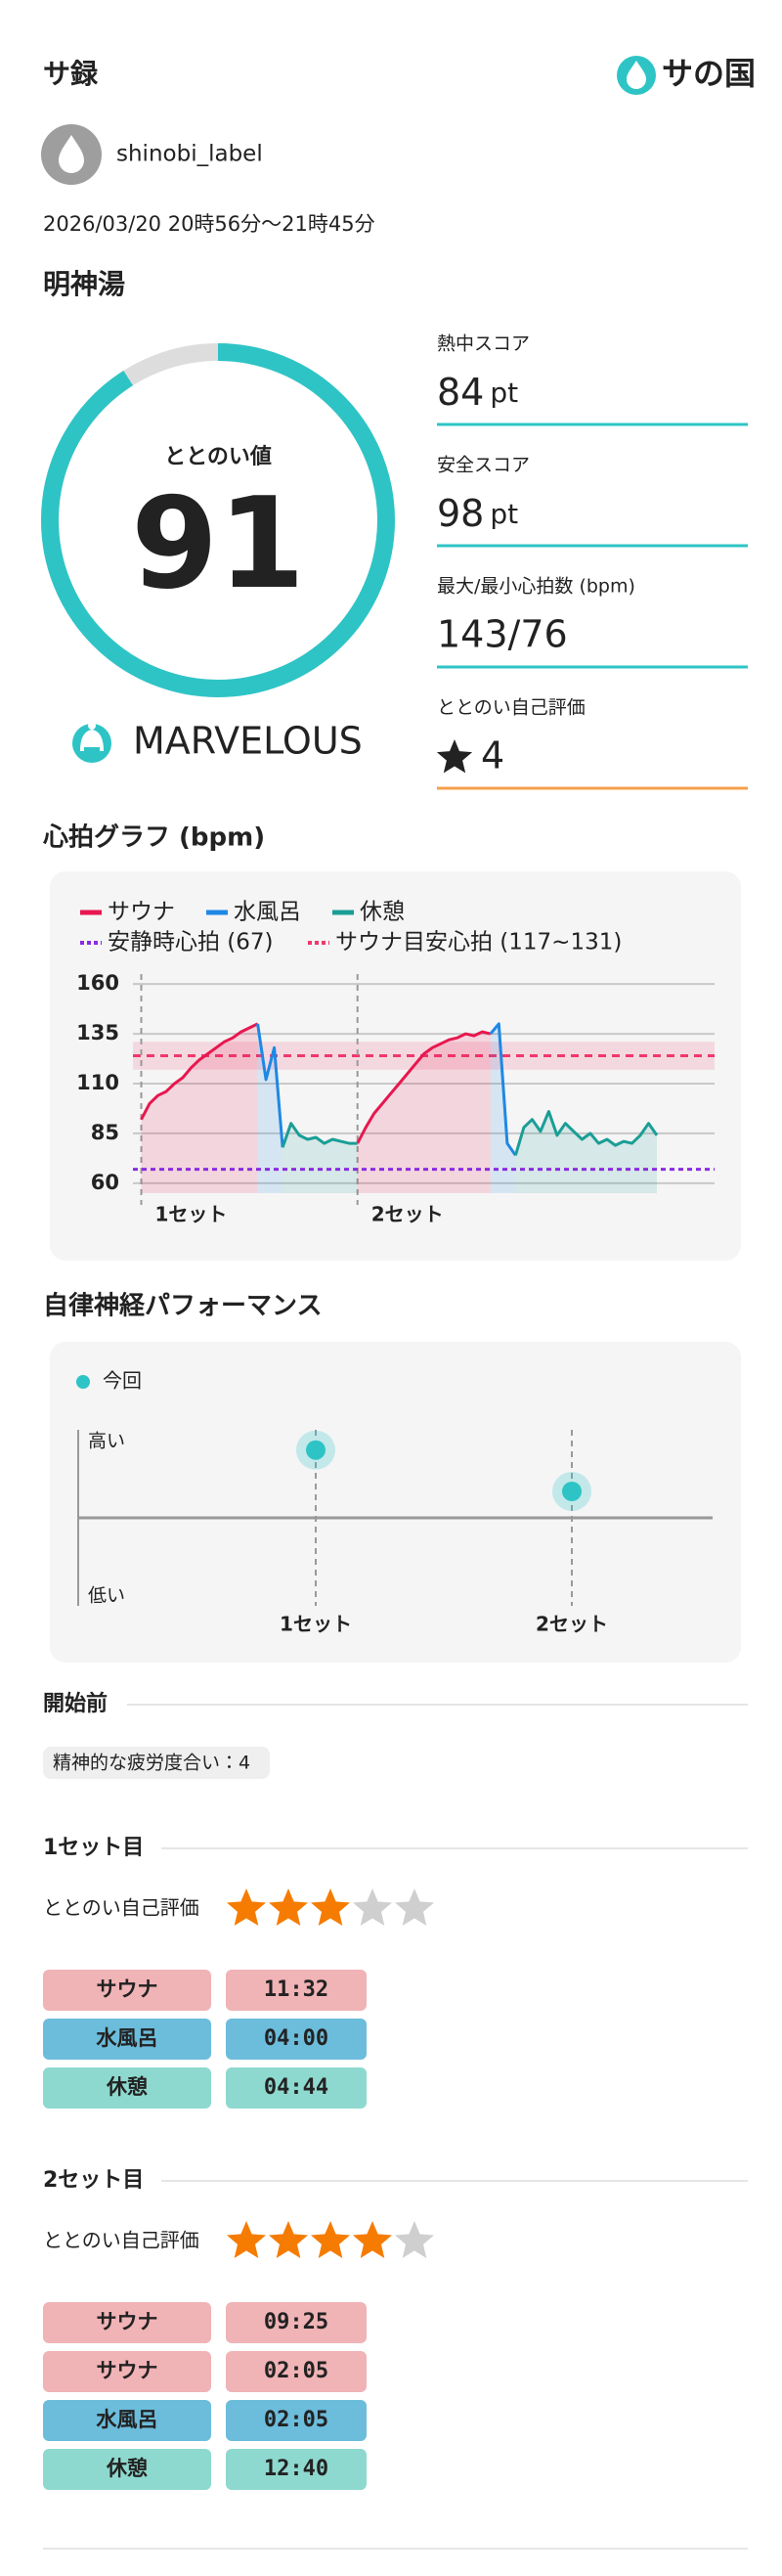 This screenshot has height=2576, width=782. Describe the element at coordinates (98, 1082) in the screenshot. I see `y-tick-label: 110` at that location.